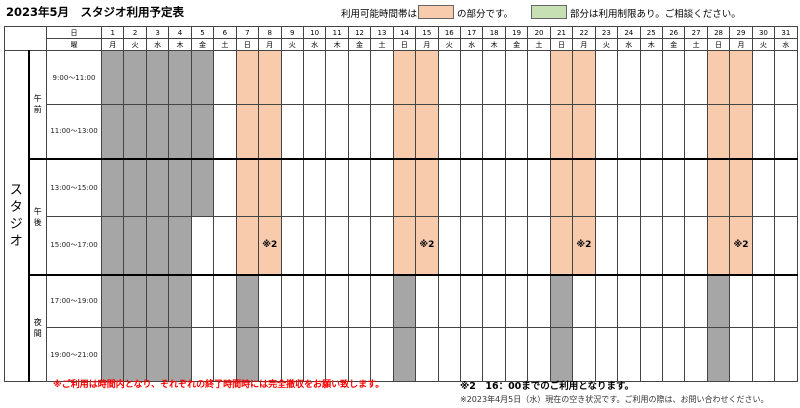  What do you see at coordinates (561, 44) in the screenshot?
I see `weekday: 日` at bounding box center [561, 44].